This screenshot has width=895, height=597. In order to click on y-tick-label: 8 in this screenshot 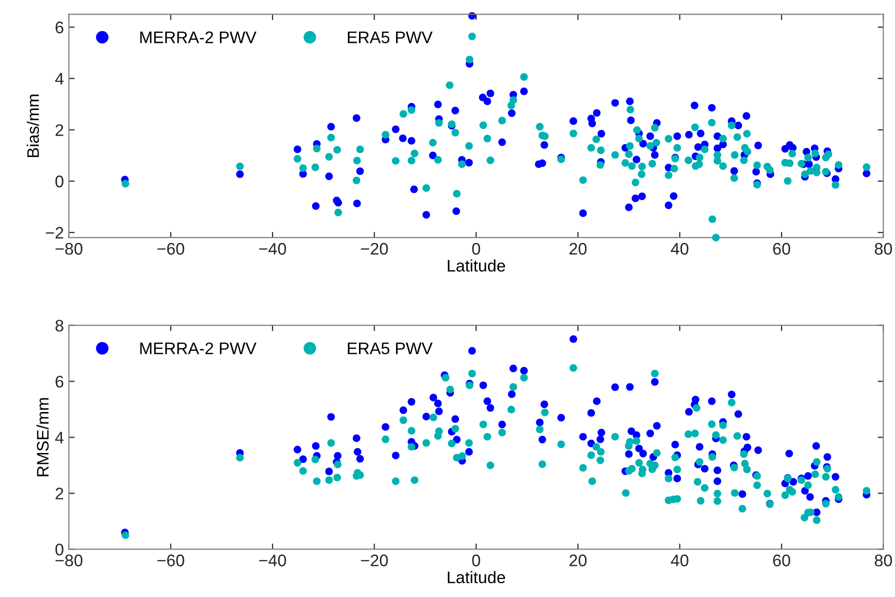, I will do `click(60, 326)`.